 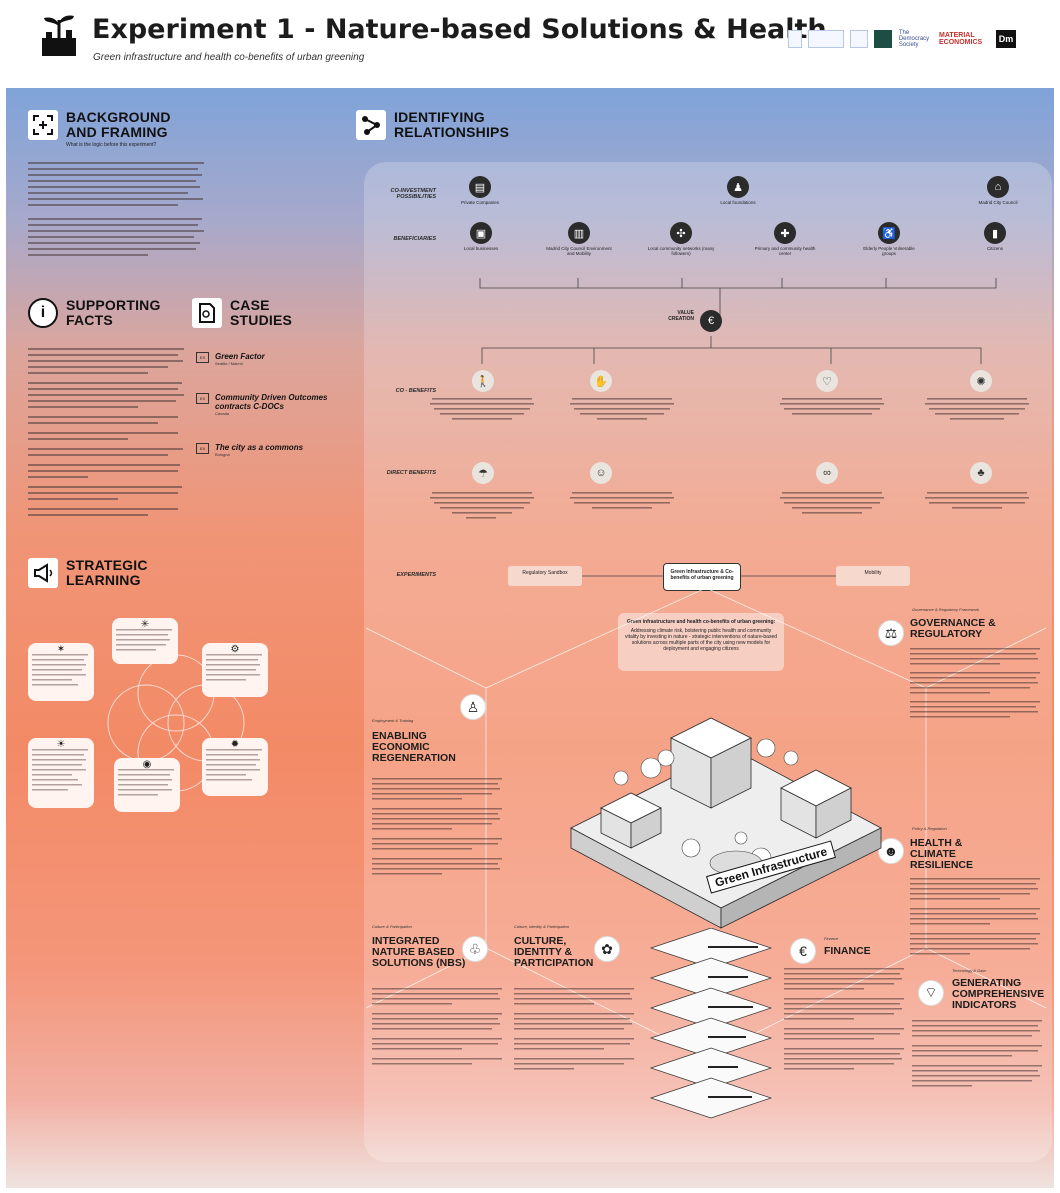 I want to click on beneficiary-node: ▣ Local businesses, so click(x=481, y=236).